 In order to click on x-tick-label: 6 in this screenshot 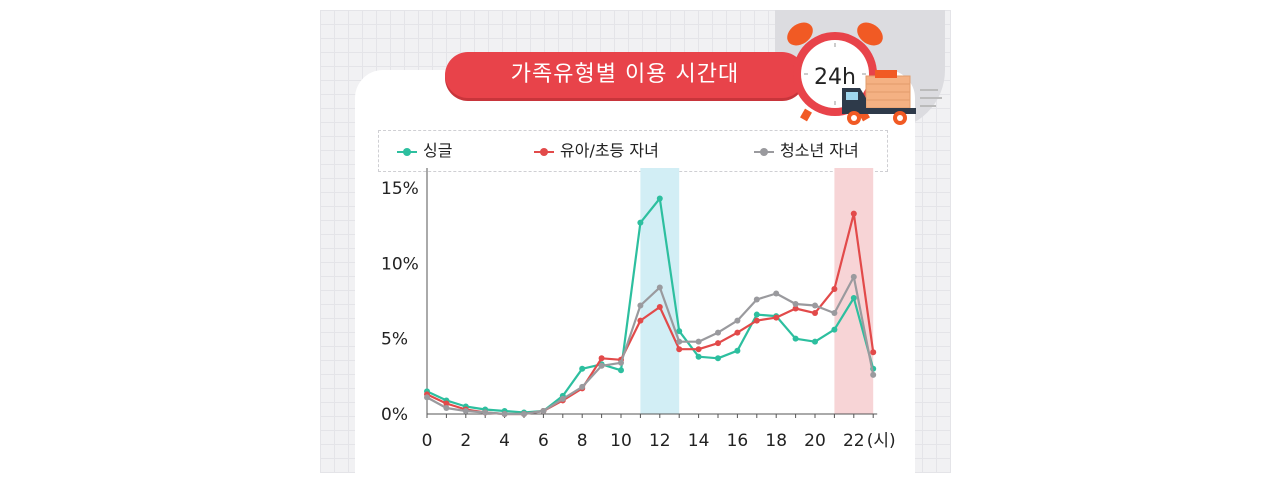, I will do `click(543, 441)`.